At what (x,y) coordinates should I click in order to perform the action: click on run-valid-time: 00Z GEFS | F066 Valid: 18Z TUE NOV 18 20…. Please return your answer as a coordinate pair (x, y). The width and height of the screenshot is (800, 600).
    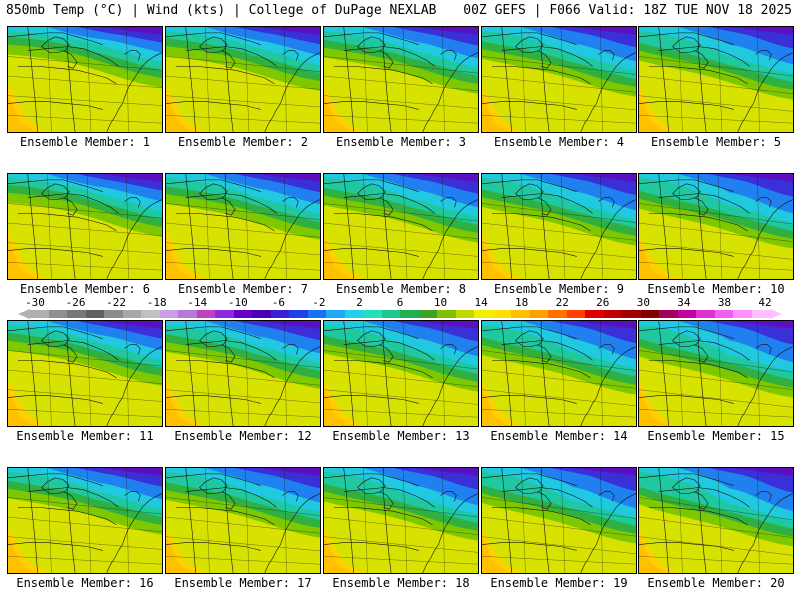
    Looking at the image, I should click on (627, 10).